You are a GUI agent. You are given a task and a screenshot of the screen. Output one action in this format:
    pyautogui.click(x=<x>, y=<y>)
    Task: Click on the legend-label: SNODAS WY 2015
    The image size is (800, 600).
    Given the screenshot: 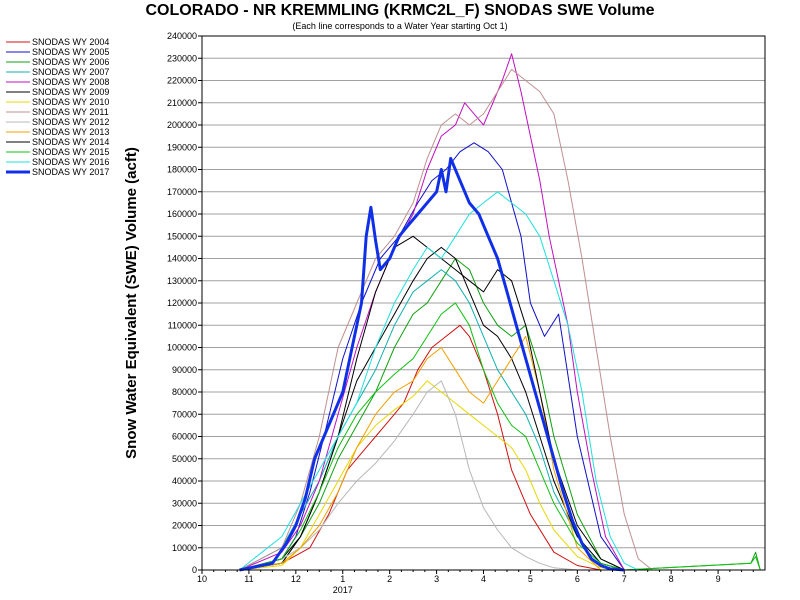 What is the action you would take?
    pyautogui.click(x=70, y=152)
    